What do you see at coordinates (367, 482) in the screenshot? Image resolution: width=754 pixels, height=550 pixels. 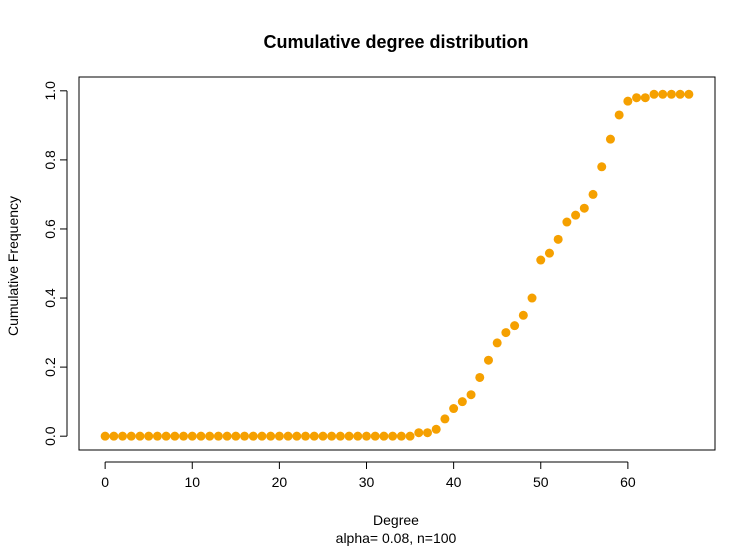 I see `x-tick-label: 30` at bounding box center [367, 482].